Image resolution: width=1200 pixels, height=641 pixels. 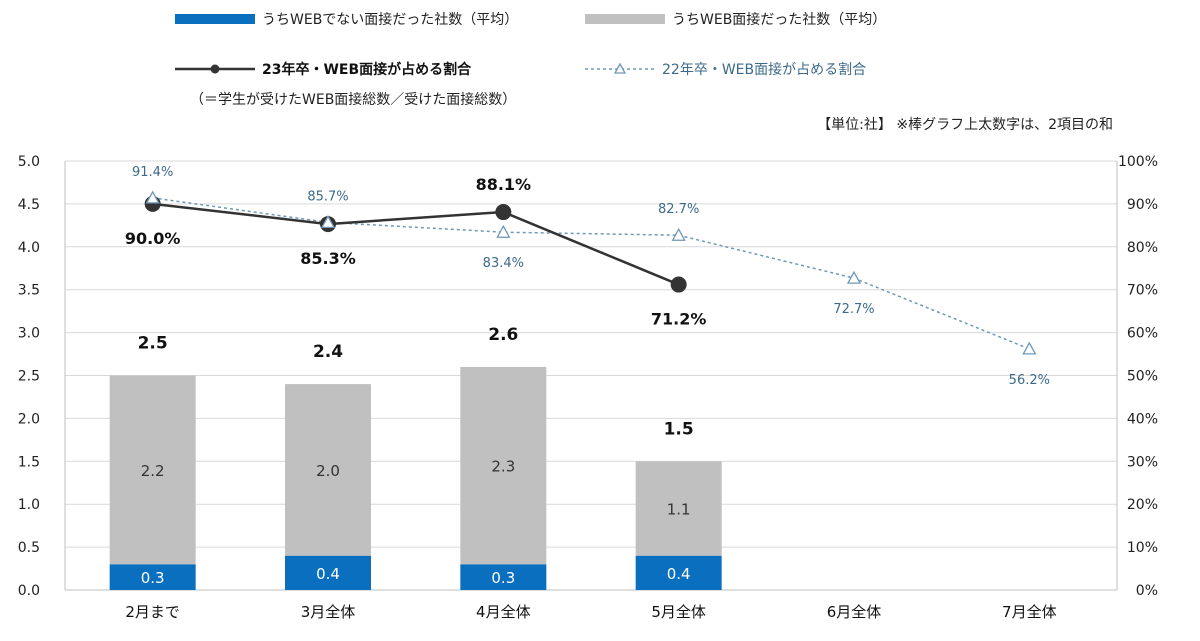 What do you see at coordinates (678, 209) in the screenshot?
I see `line-22-label: 82.7%` at bounding box center [678, 209].